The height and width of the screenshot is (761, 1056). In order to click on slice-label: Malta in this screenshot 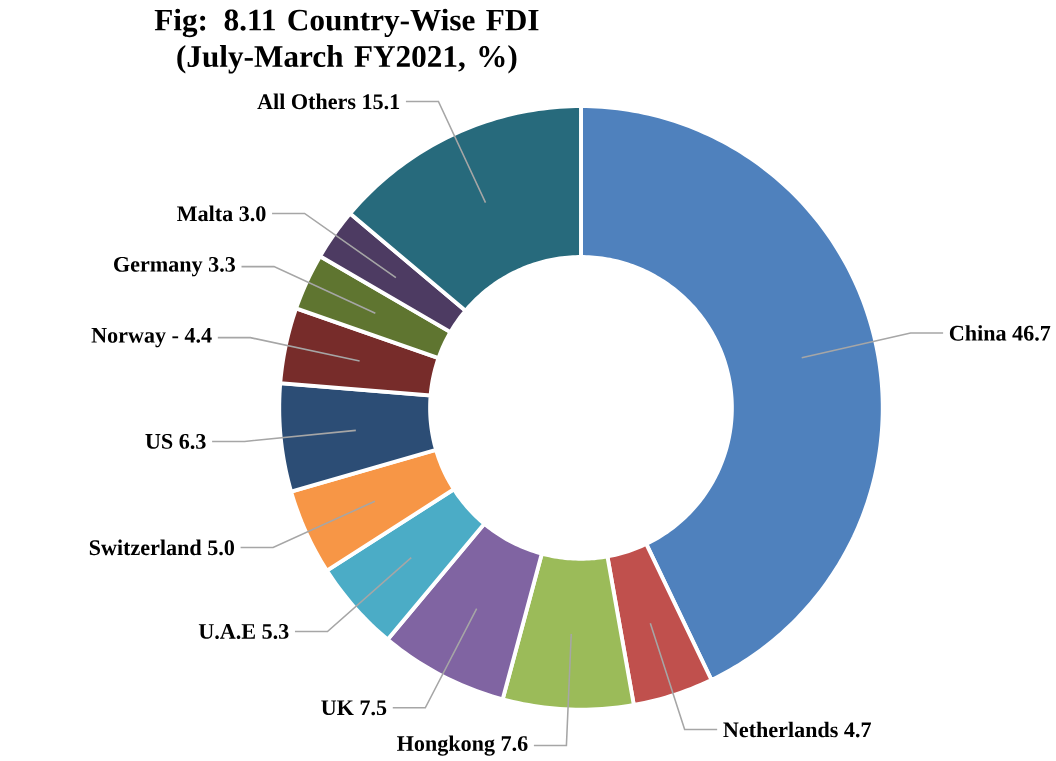, I will do `click(205, 213)`.